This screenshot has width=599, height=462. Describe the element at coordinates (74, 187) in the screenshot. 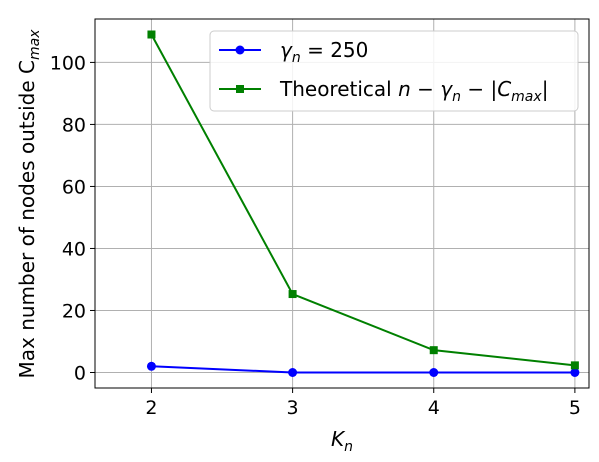

I see `y-tick-label: 60` at that location.